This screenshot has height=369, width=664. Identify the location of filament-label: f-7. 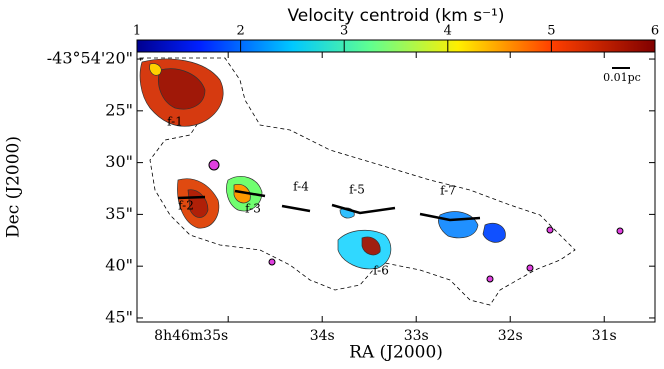
(448, 191).